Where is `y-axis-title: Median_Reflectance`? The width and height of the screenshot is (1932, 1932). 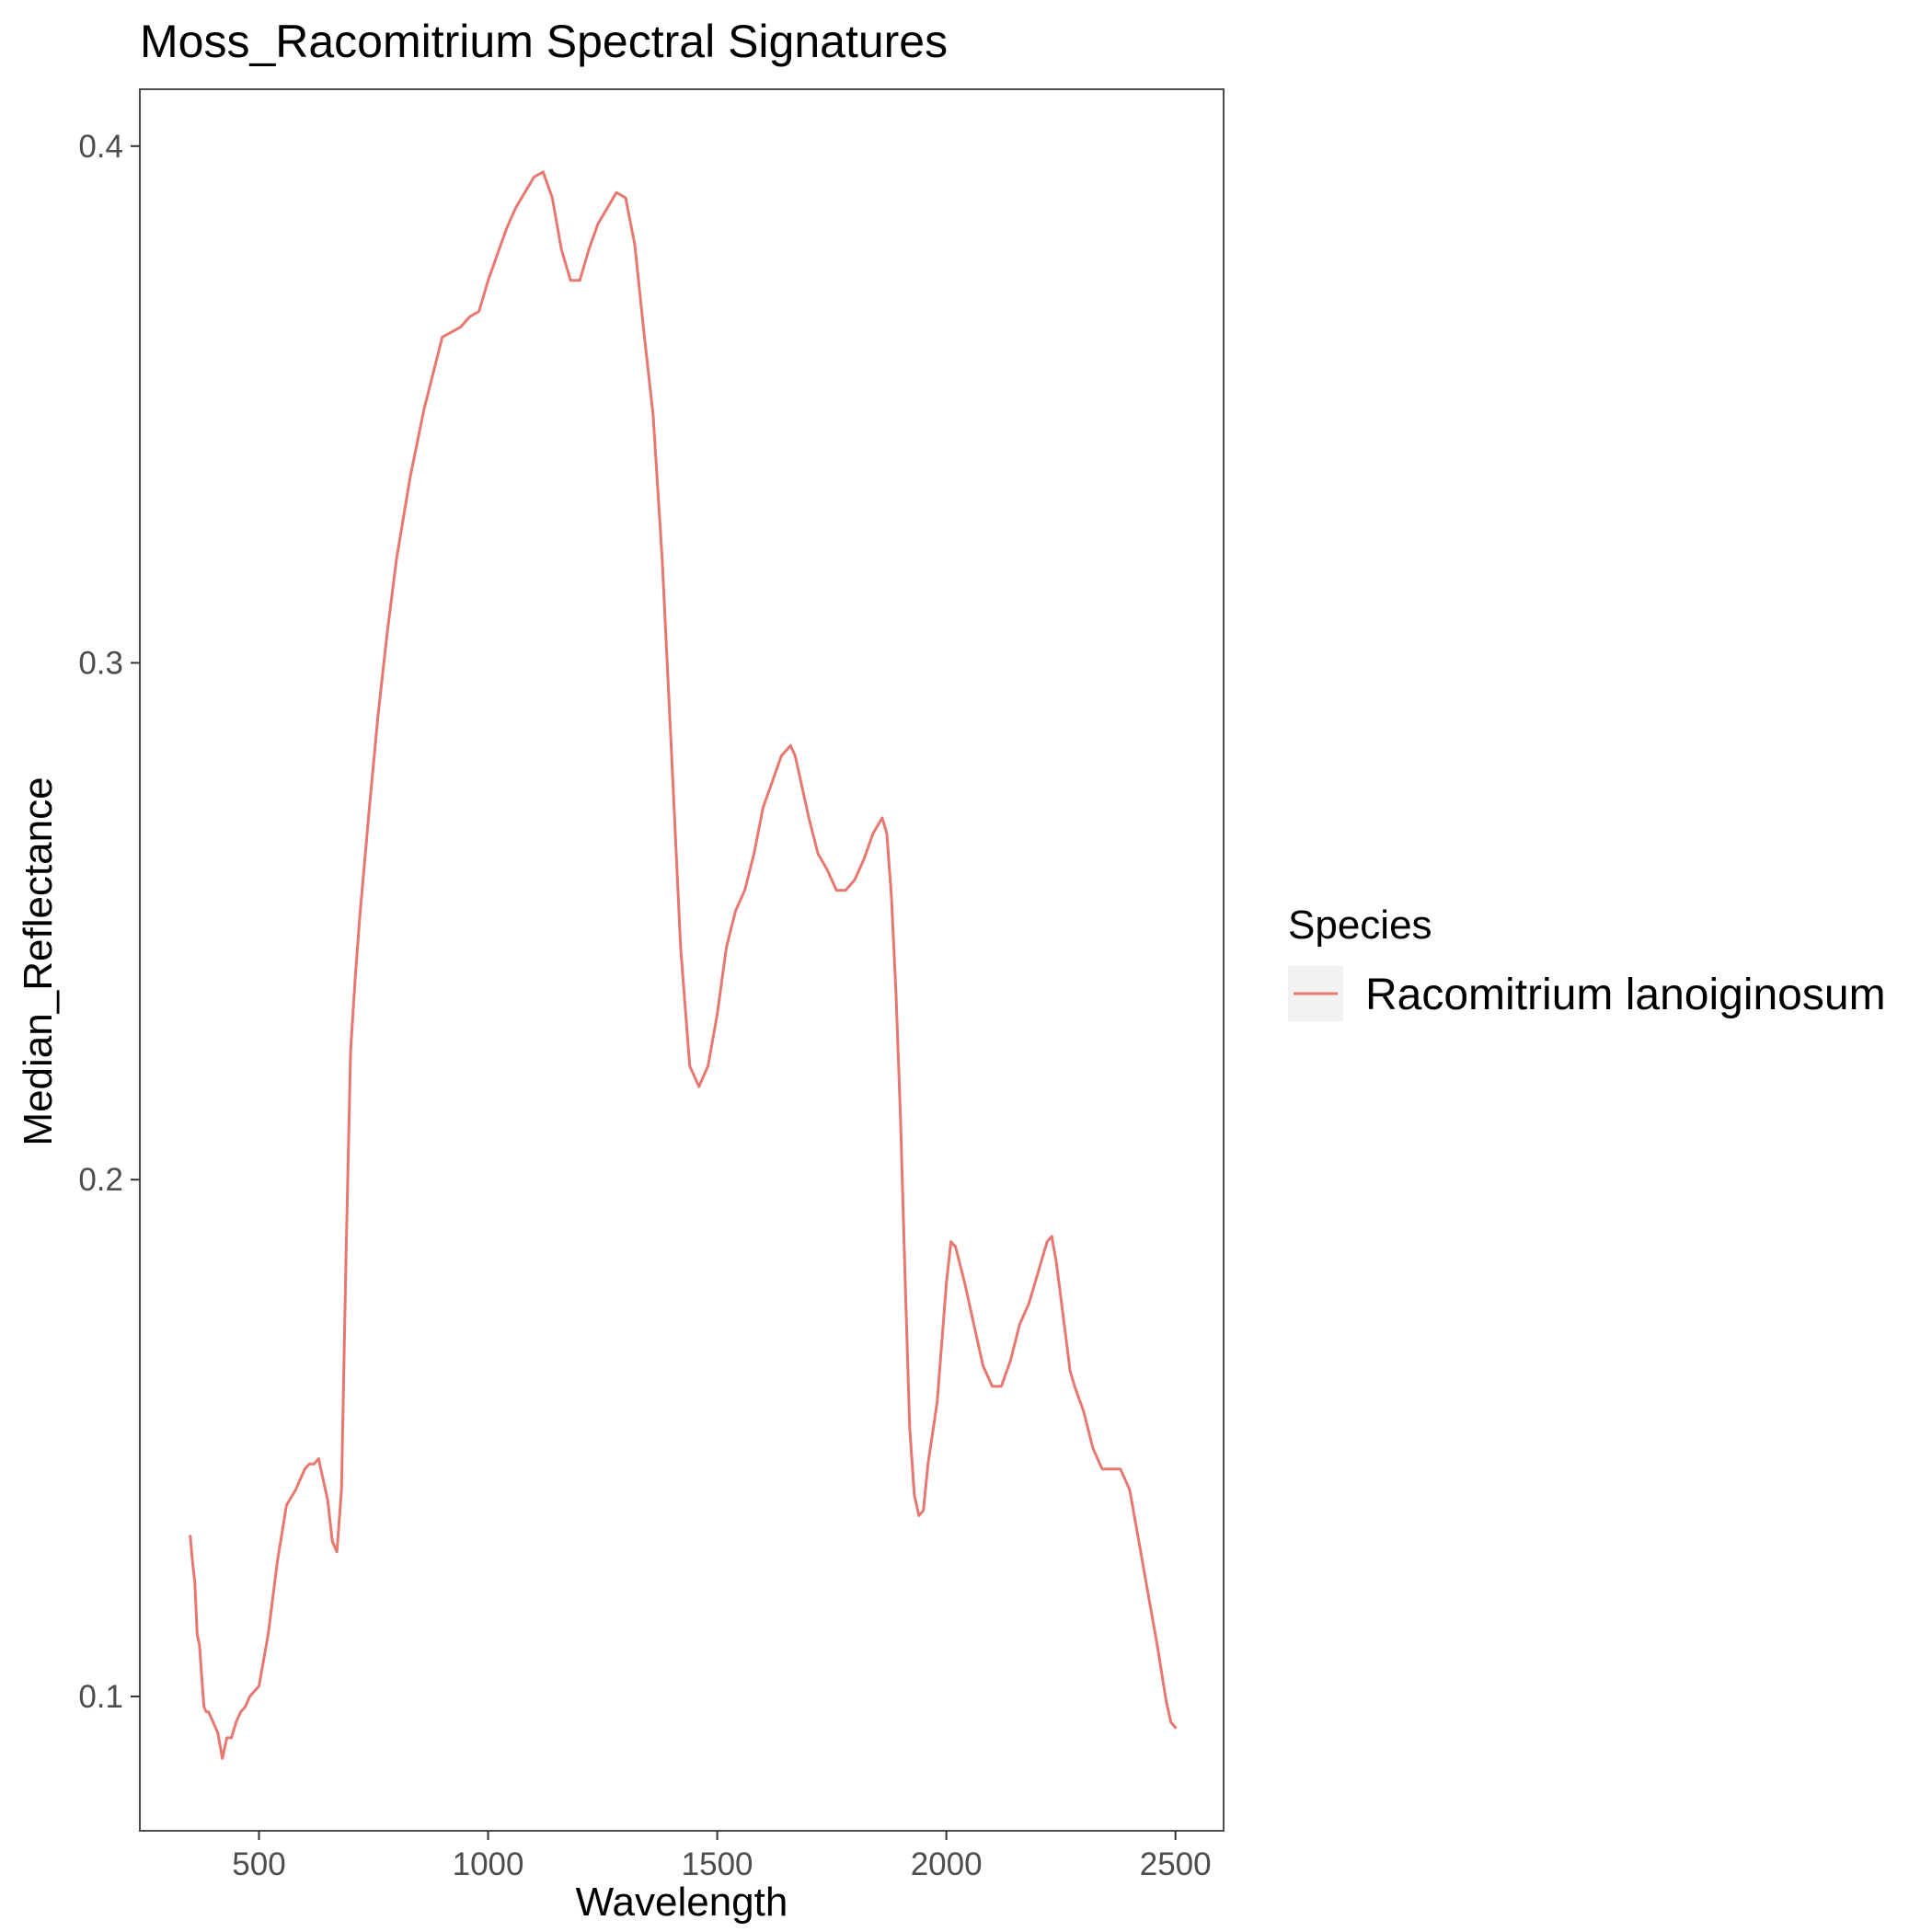 y-axis-title: Median_Reflectance is located at coordinates (38, 960).